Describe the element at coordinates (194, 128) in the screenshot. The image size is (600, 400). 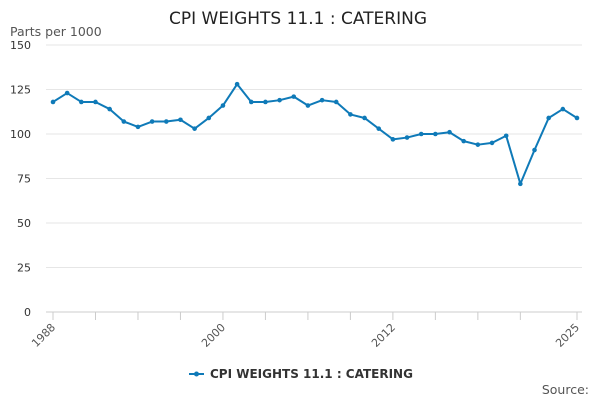
I see `data-point-1998` at that location.